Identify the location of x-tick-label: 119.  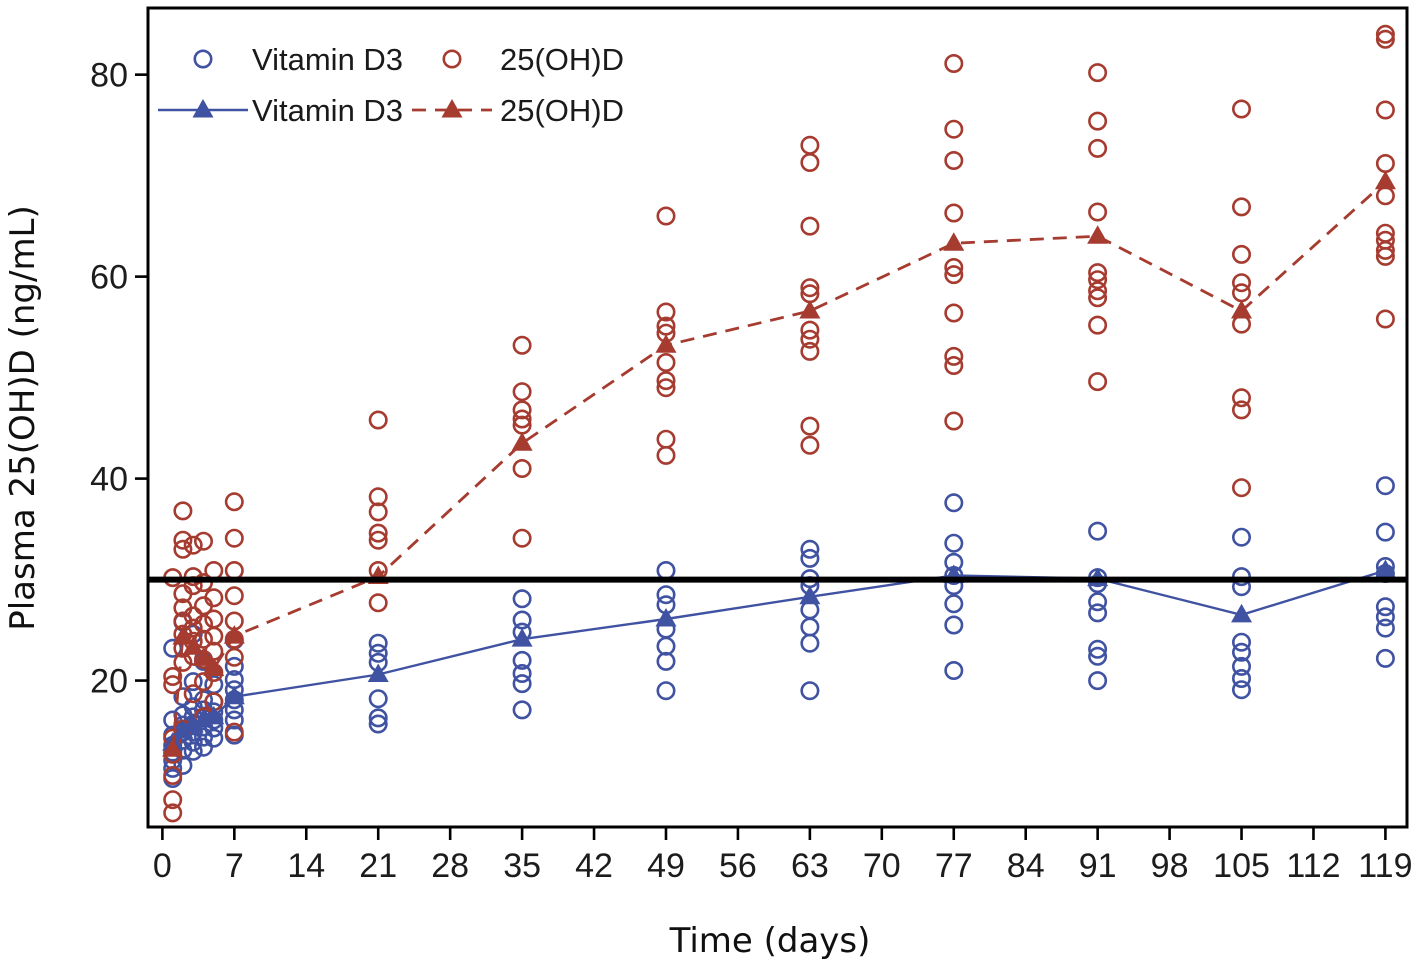
(1385, 866).